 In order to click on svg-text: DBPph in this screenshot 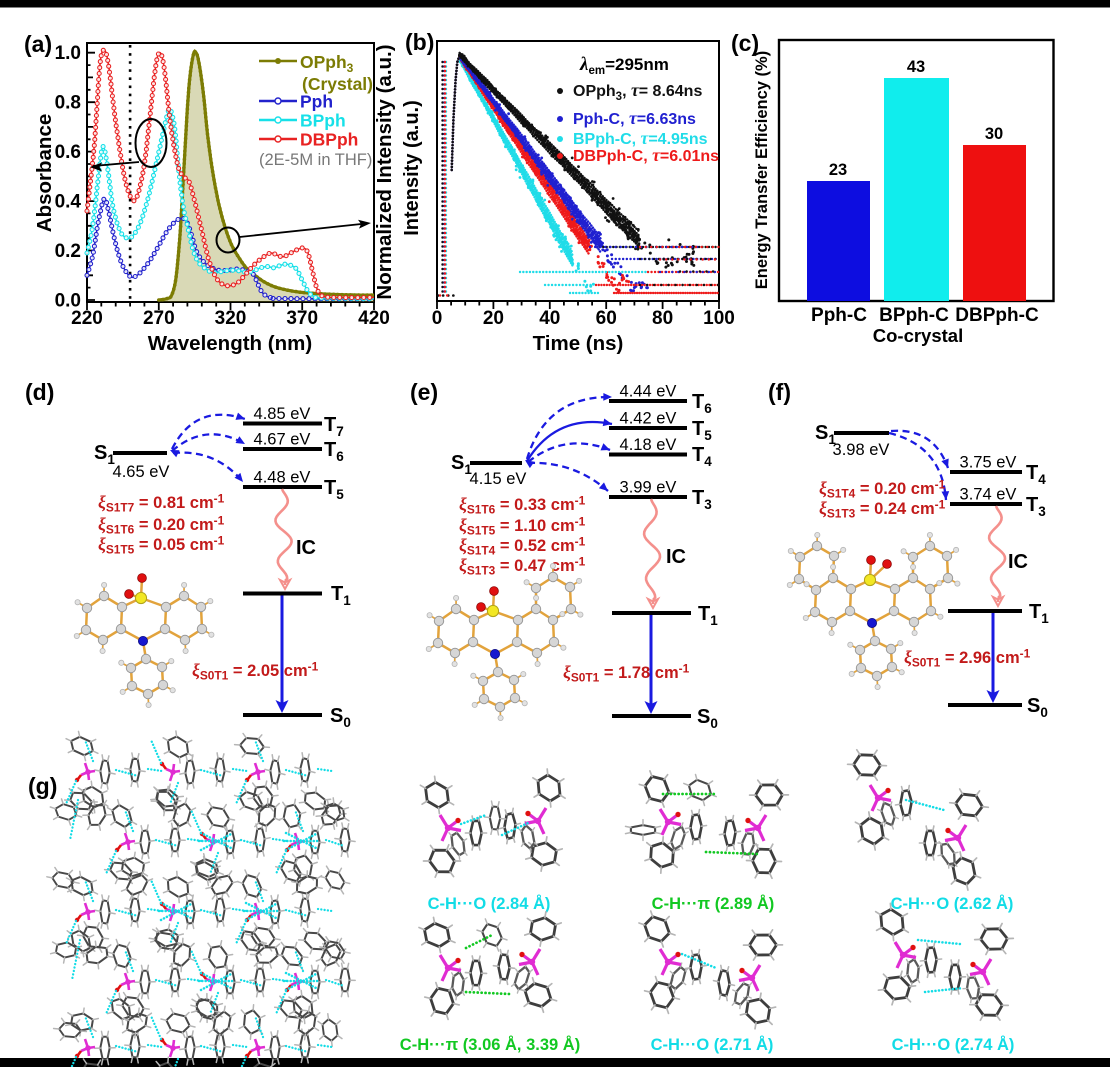, I will do `click(329, 140)`.